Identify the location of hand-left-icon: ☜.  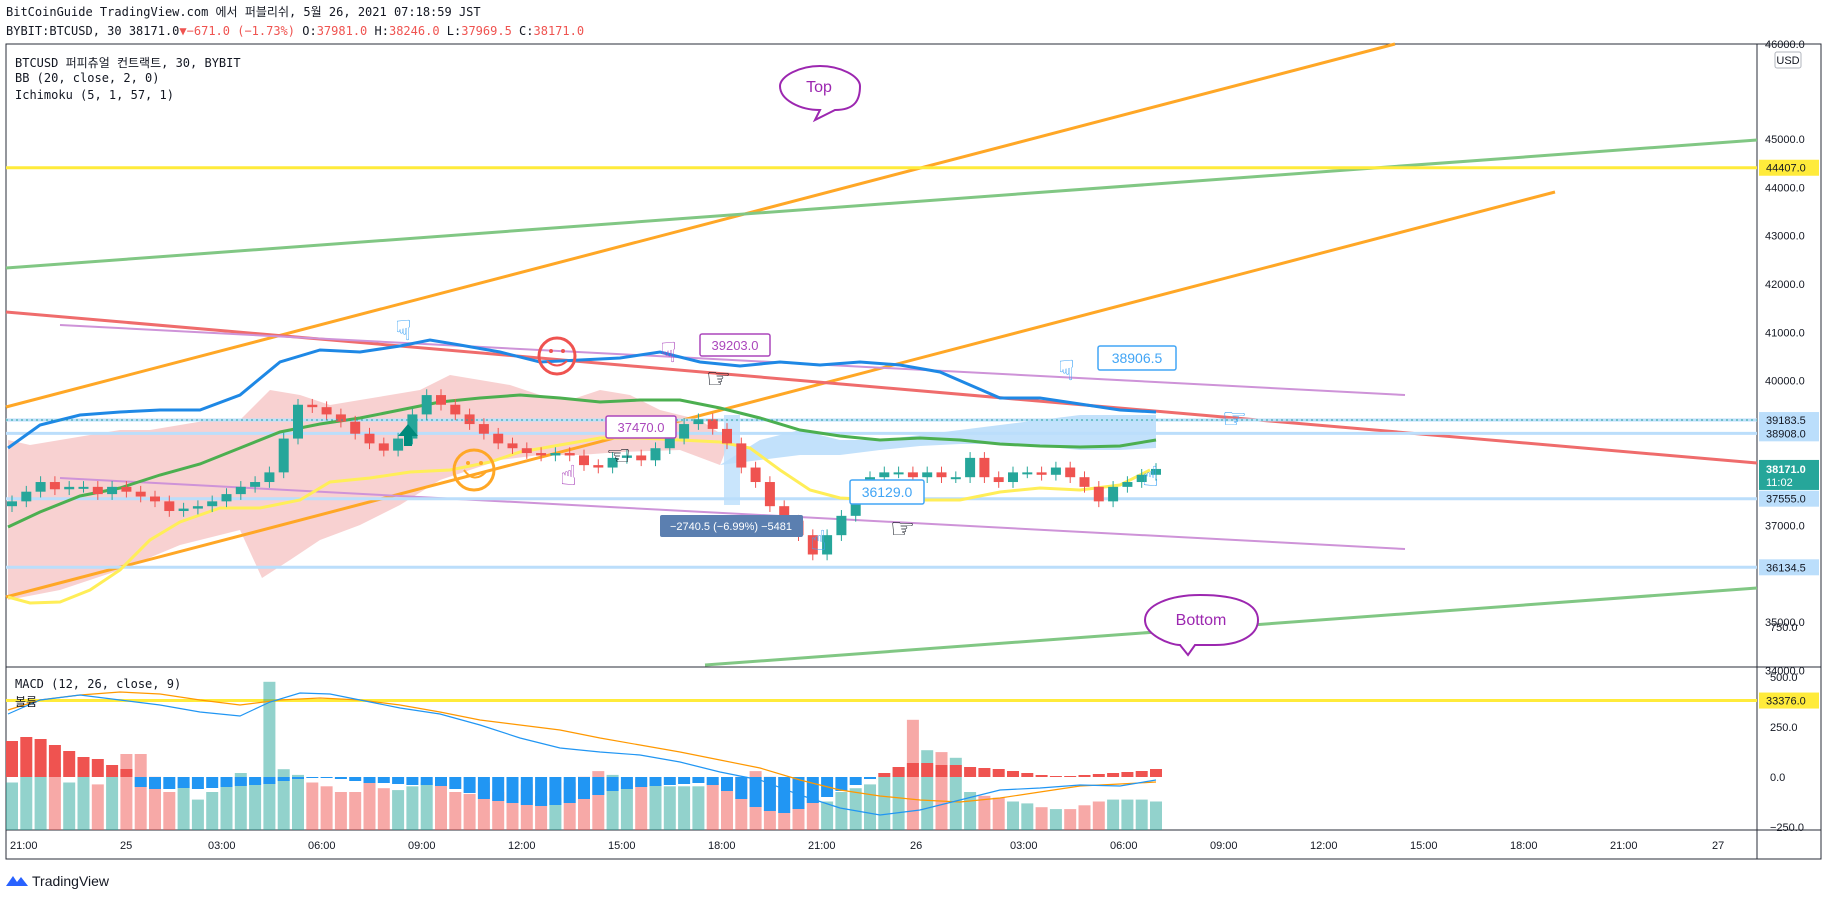
(618, 455).